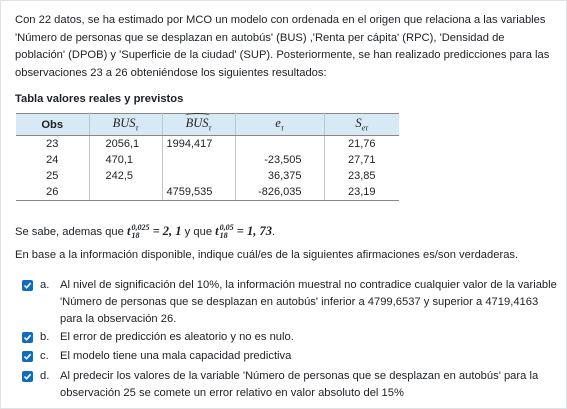  Describe the element at coordinates (361, 124) in the screenshot. I see `header-s: Seτ` at that location.